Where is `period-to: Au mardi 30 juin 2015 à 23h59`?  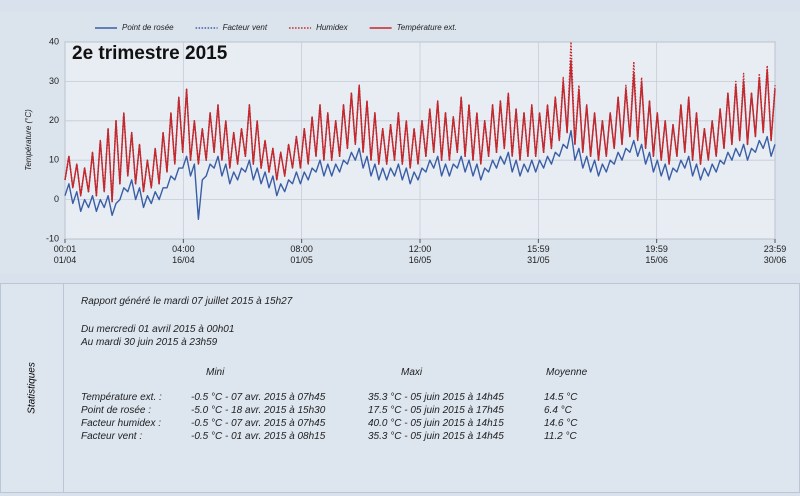
period-to: Au mardi 30 juin 2015 à 23h59 is located at coordinates (149, 342).